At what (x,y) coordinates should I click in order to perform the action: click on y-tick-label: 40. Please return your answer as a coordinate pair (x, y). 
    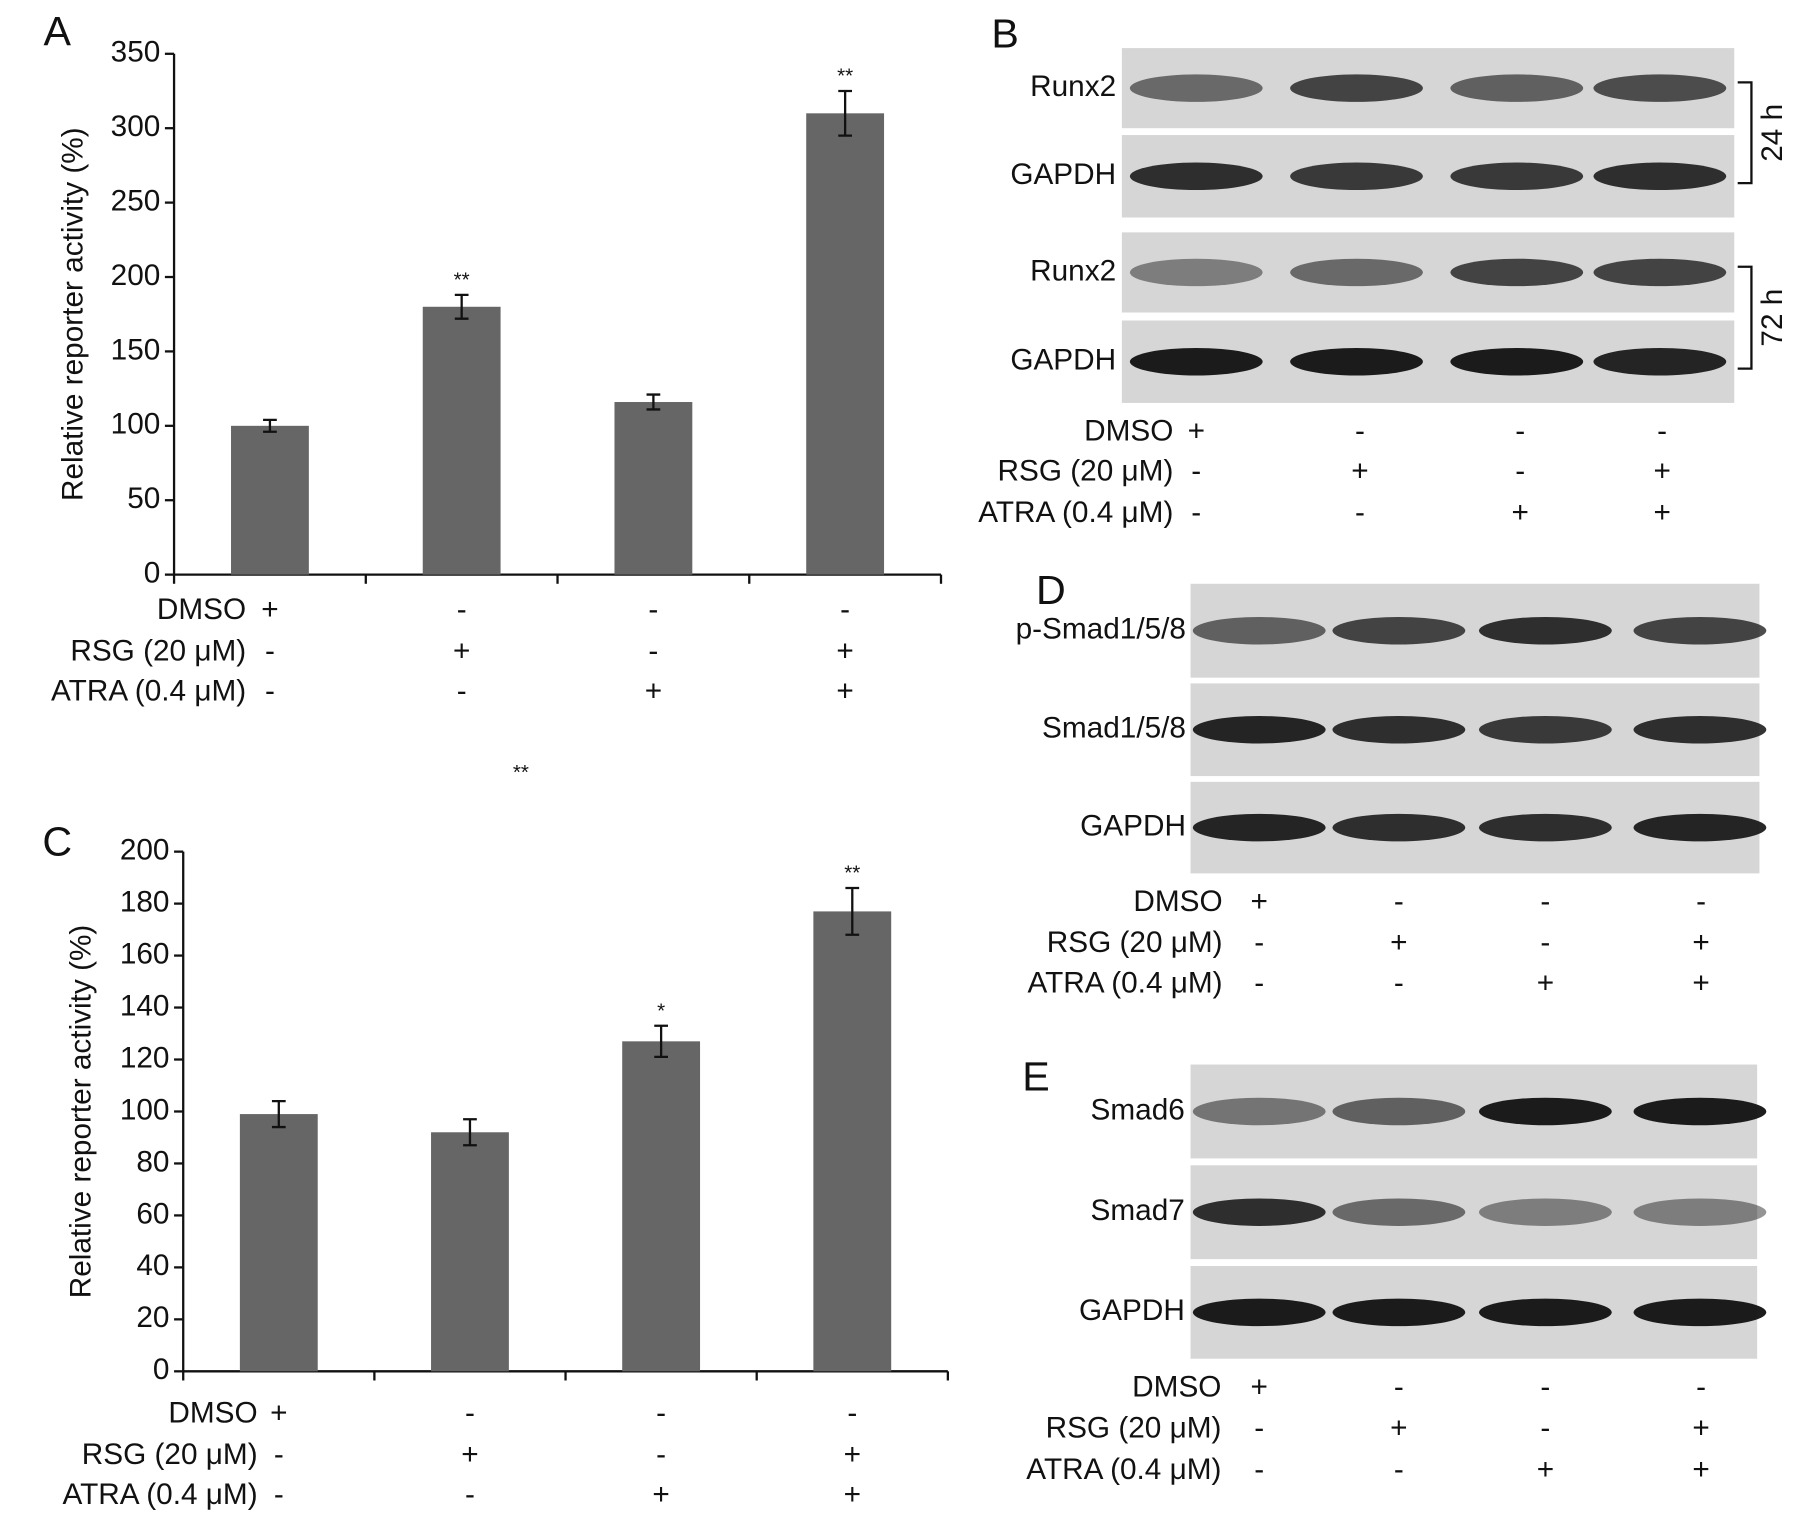
    Looking at the image, I should click on (152, 1265).